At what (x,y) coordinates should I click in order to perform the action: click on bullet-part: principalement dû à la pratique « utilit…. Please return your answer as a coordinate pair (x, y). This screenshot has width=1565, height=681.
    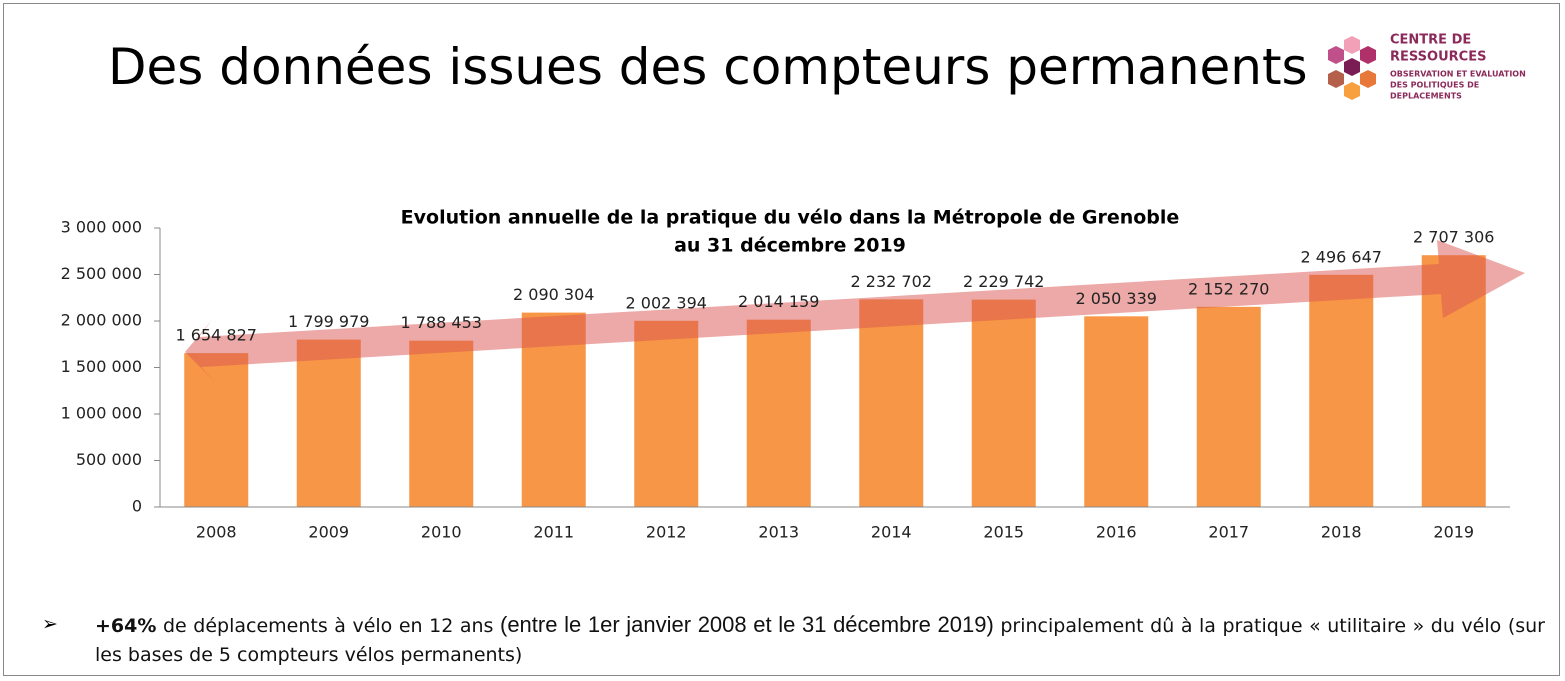
    Looking at the image, I should click on (820, 640).